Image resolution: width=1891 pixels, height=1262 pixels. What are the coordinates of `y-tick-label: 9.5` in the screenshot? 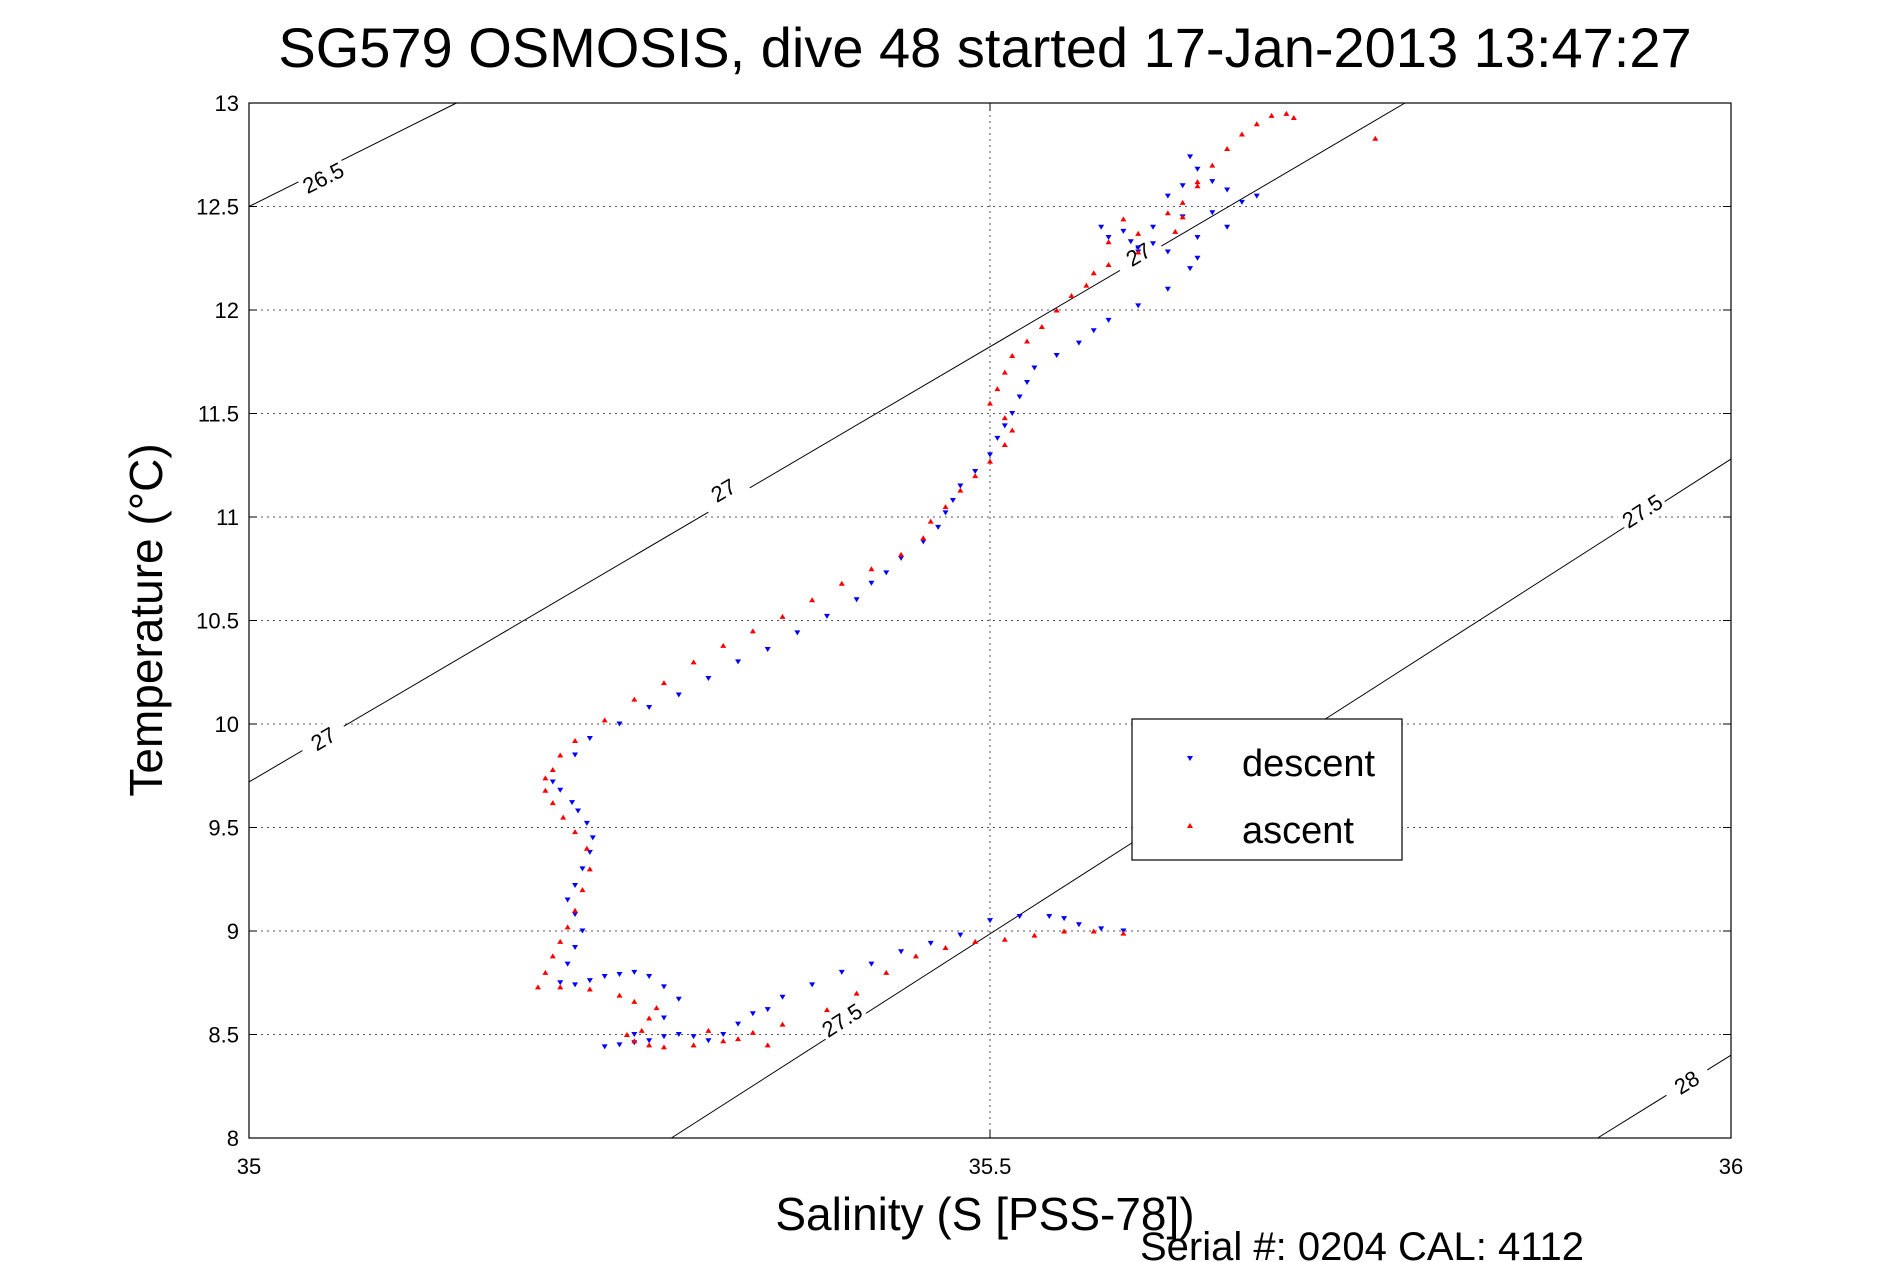 It's located at (223, 828).